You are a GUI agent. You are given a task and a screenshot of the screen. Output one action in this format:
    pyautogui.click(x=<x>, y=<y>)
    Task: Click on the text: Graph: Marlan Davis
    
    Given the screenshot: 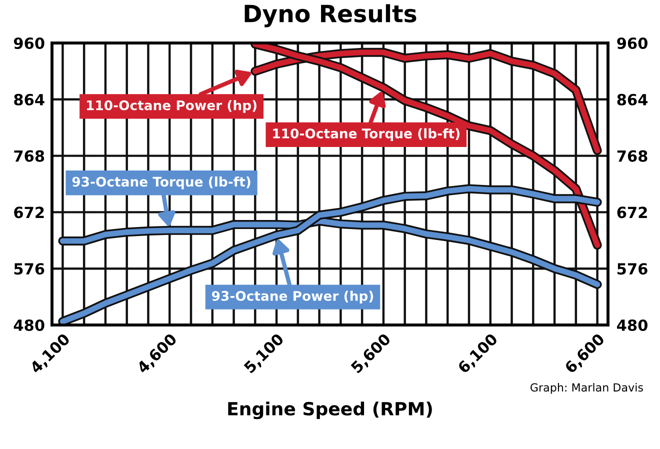 What is the action you would take?
    pyautogui.click(x=586, y=388)
    